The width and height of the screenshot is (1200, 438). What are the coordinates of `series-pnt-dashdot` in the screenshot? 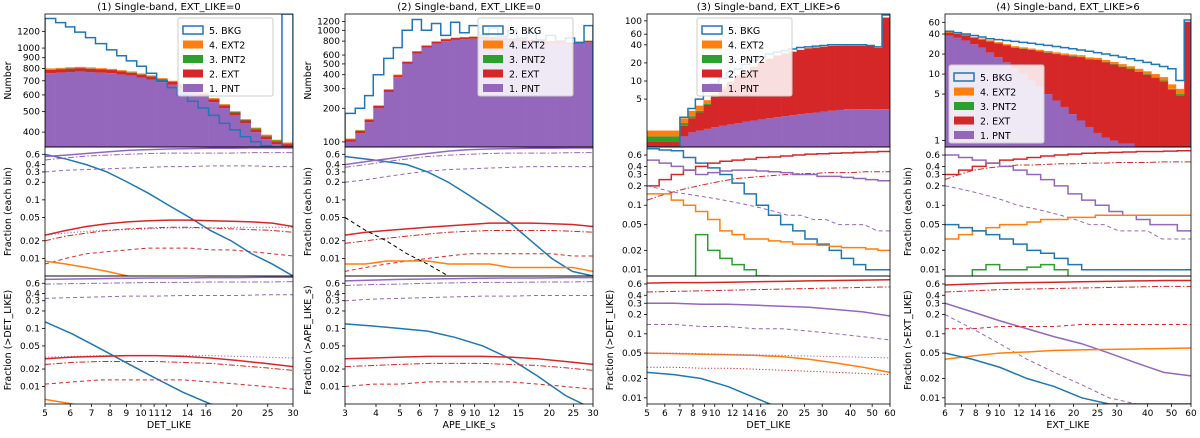 It's located at (169, 283).